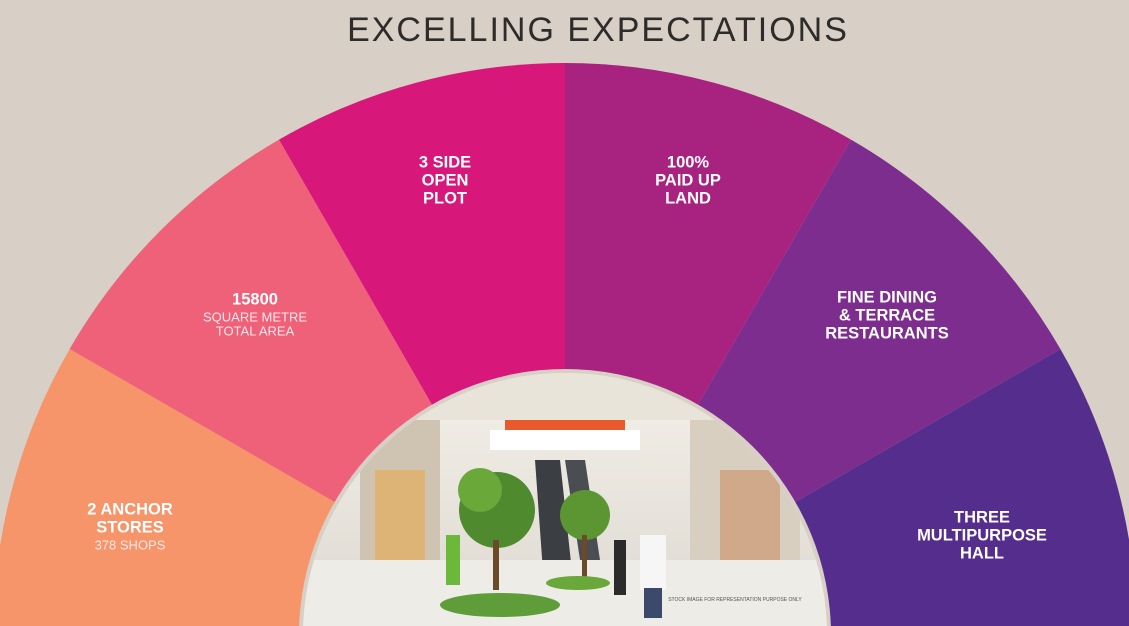 The image size is (1129, 626). What do you see at coordinates (130, 544) in the screenshot?
I see `segment-detail: 378 SHOPS` at bounding box center [130, 544].